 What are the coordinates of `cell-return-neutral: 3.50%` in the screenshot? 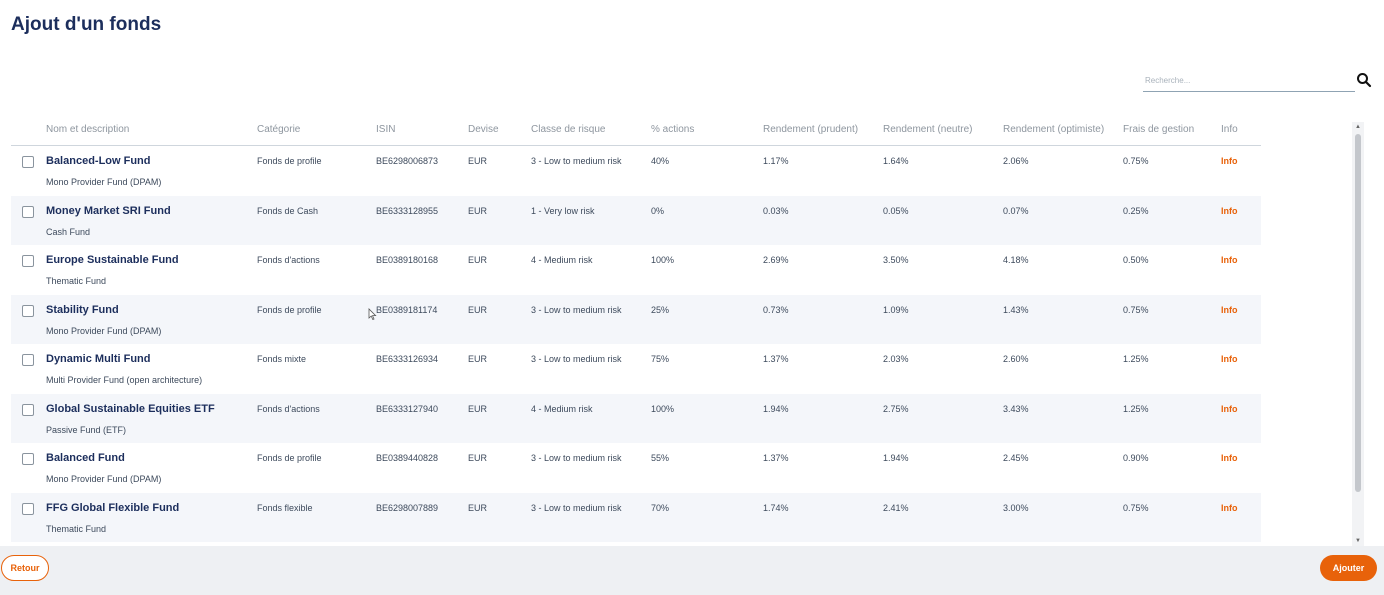 It's located at (896, 260).